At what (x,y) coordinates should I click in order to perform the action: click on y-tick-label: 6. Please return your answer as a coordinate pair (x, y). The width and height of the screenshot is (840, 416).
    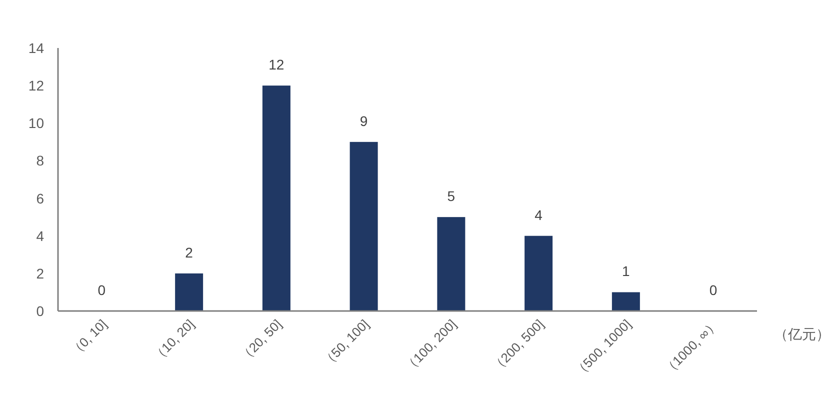
    Looking at the image, I should click on (40, 198).